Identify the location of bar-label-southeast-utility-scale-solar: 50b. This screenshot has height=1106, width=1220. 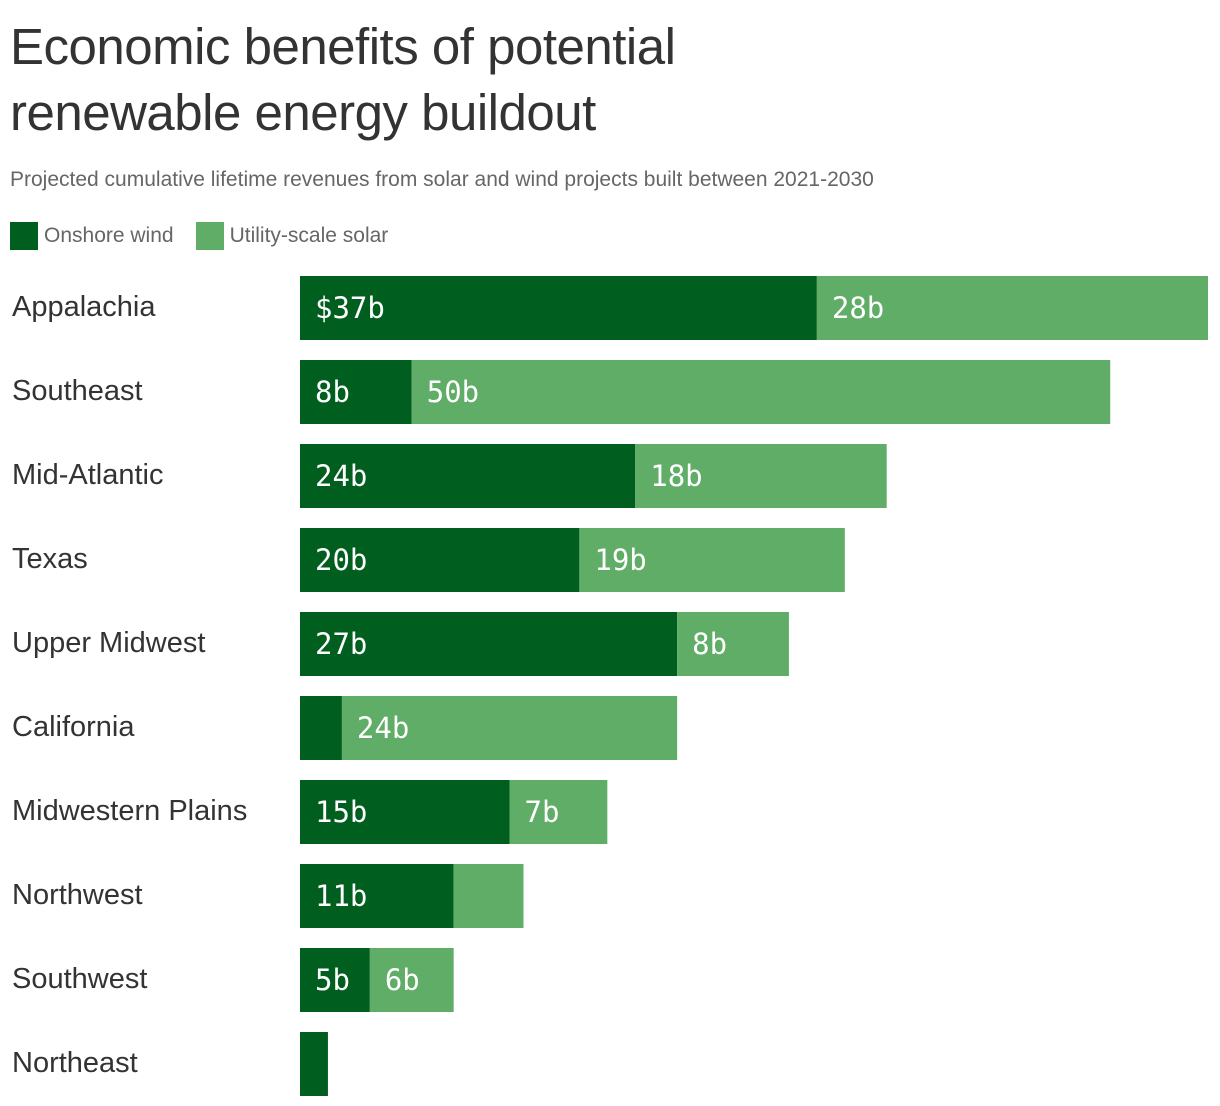
(453, 392).